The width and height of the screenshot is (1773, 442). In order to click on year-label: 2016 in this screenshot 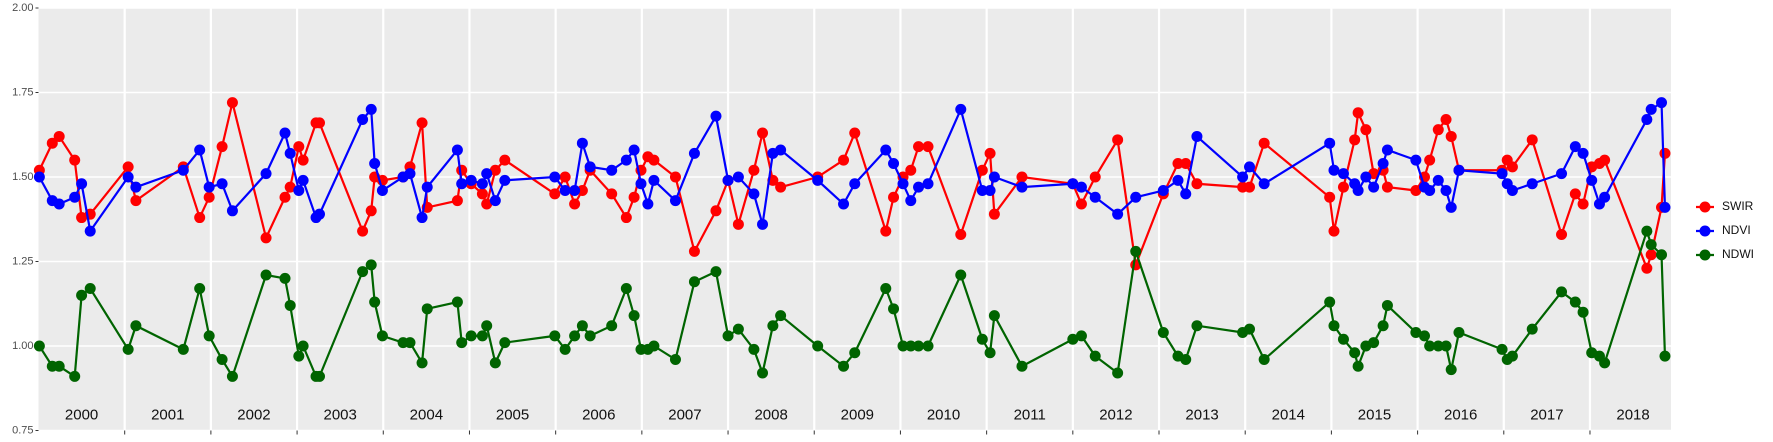, I will do `click(1460, 414)`.